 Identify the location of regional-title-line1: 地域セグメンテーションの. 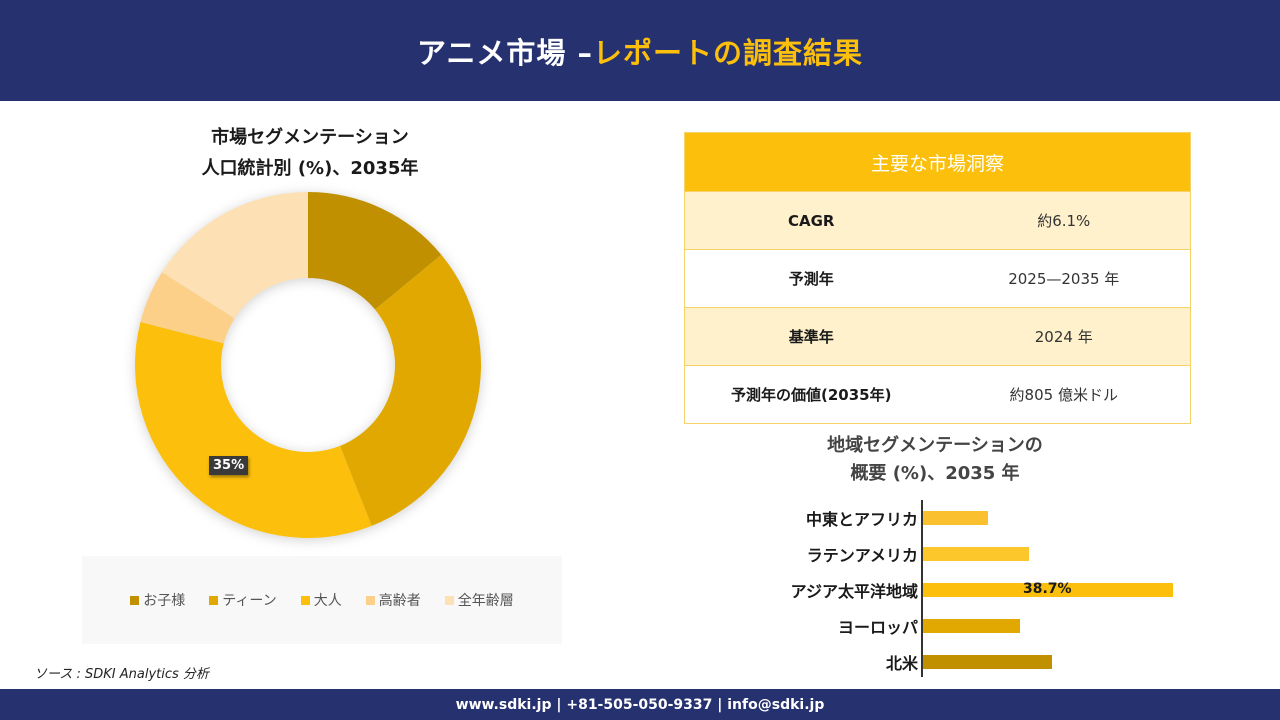
(935, 445).